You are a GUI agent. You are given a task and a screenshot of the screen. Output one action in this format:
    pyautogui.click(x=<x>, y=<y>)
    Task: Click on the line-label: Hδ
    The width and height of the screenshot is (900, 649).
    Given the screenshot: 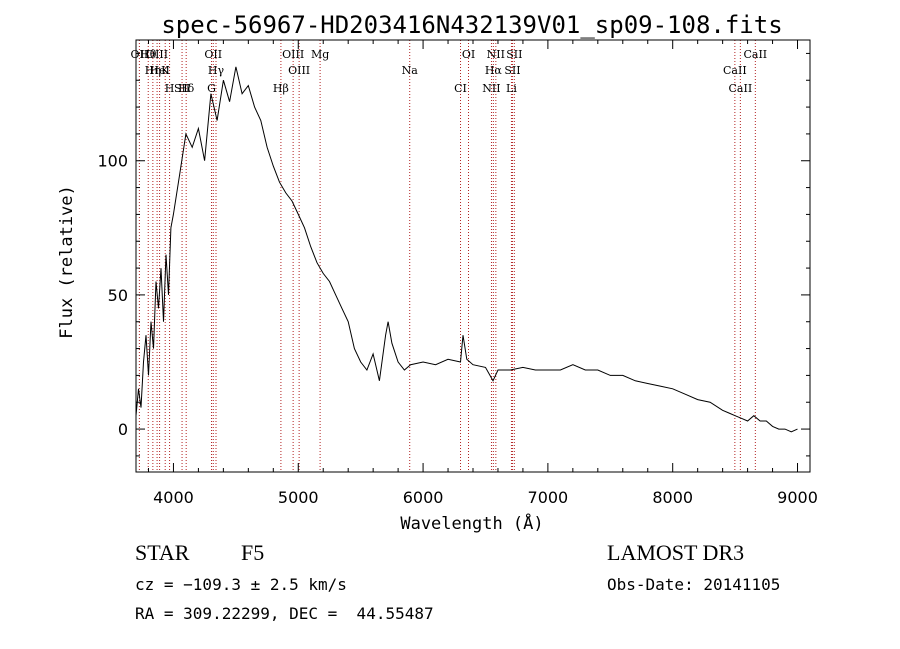 What is the action you would take?
    pyautogui.click(x=186, y=88)
    